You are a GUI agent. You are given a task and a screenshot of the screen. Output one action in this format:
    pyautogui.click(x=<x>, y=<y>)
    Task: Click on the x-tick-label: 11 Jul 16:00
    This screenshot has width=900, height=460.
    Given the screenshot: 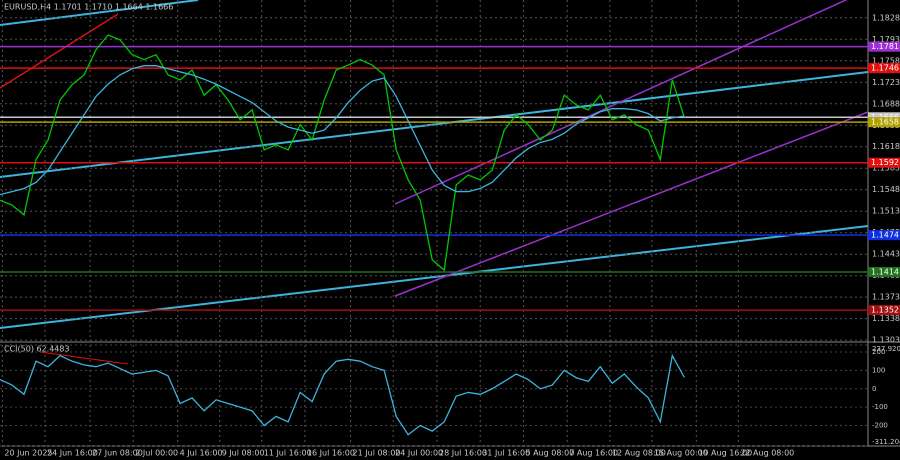 What is the action you would take?
    pyautogui.click(x=288, y=453)
    